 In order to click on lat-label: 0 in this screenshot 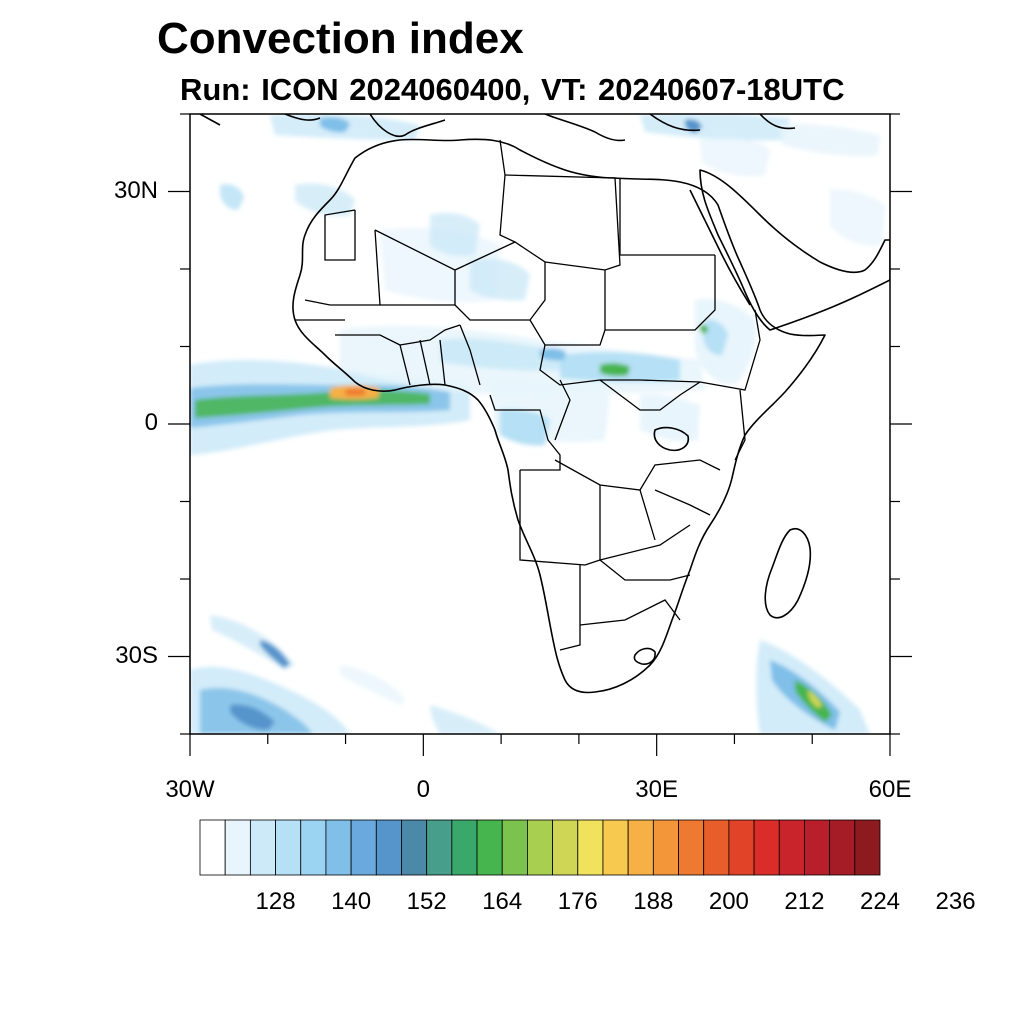, I will do `click(151, 422)`.